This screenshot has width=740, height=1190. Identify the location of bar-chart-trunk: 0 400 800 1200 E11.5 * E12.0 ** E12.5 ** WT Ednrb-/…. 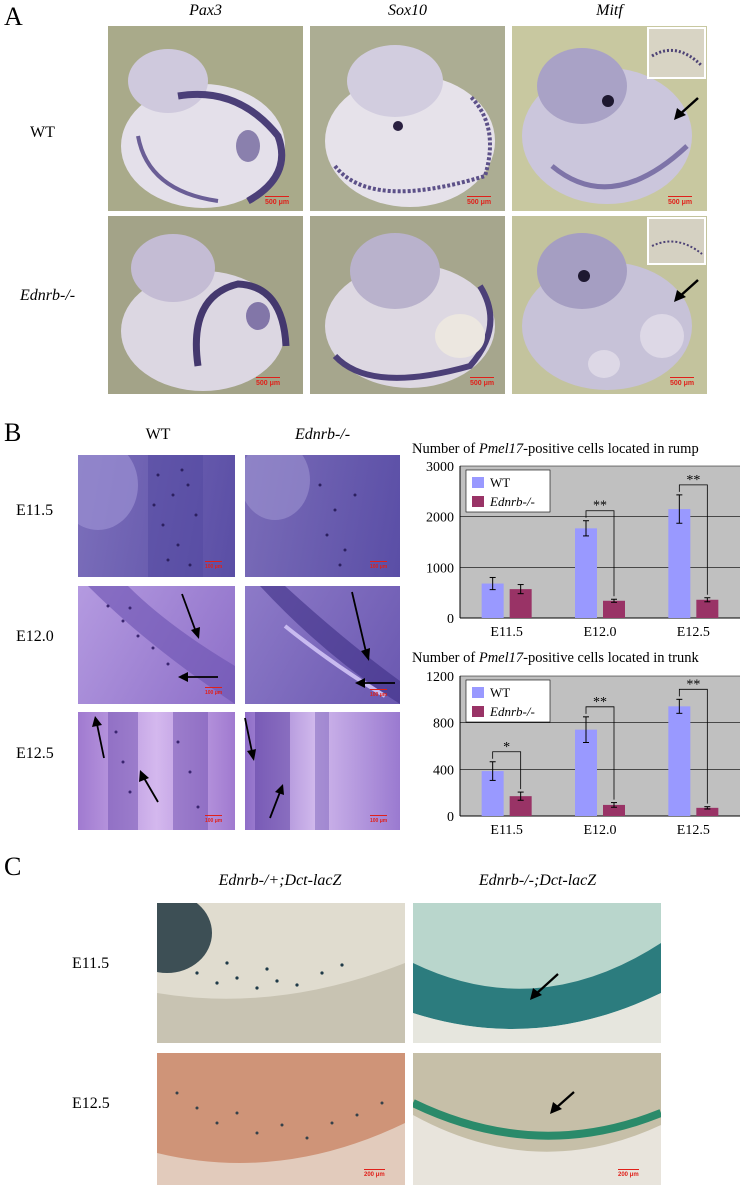
(576, 755).